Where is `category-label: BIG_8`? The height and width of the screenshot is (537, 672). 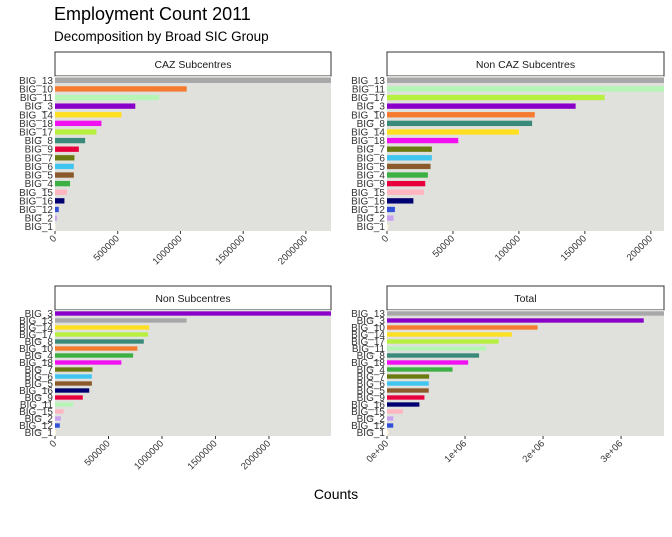 category-label: BIG_8 is located at coordinates (39, 342).